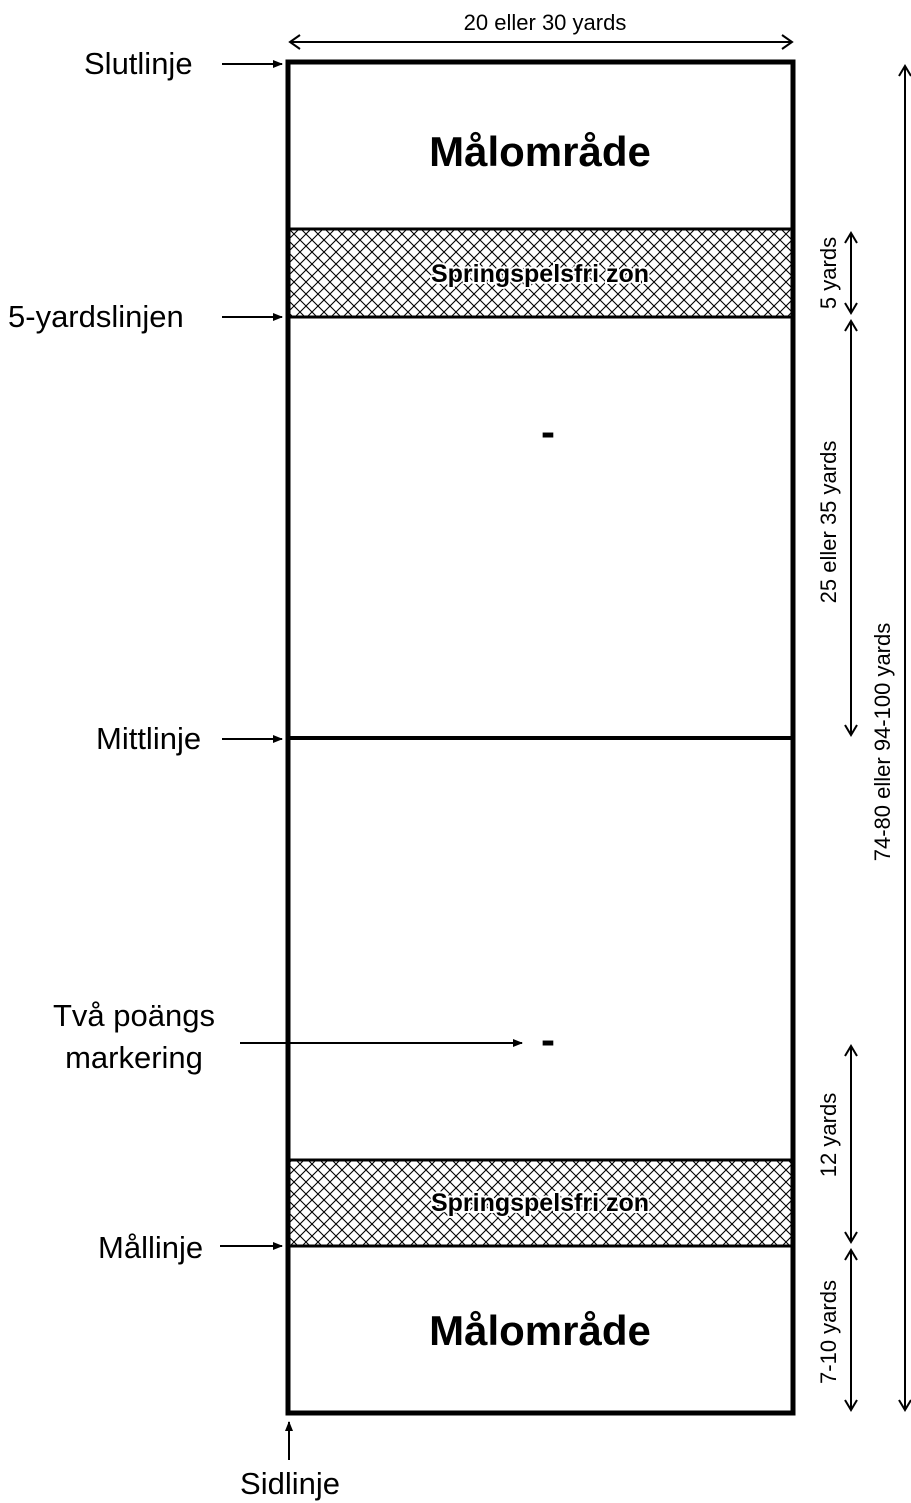  Describe the element at coordinates (828, 1135) in the screenshot. I see `twelve-yards-label: 12 yards` at that location.